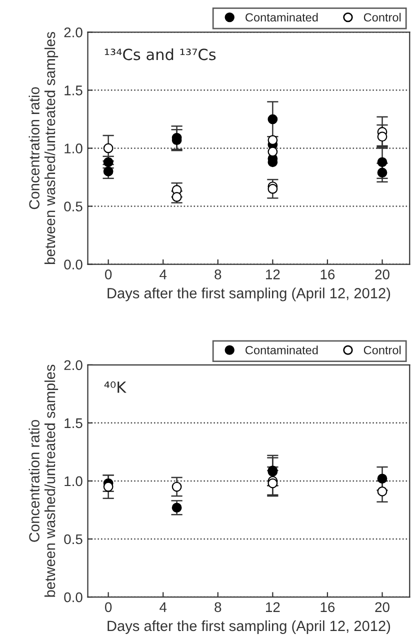  Describe the element at coordinates (160, 54) in the screenshot. I see `text: ¹³⁴Cs and ¹³⁷Cs` at that location.